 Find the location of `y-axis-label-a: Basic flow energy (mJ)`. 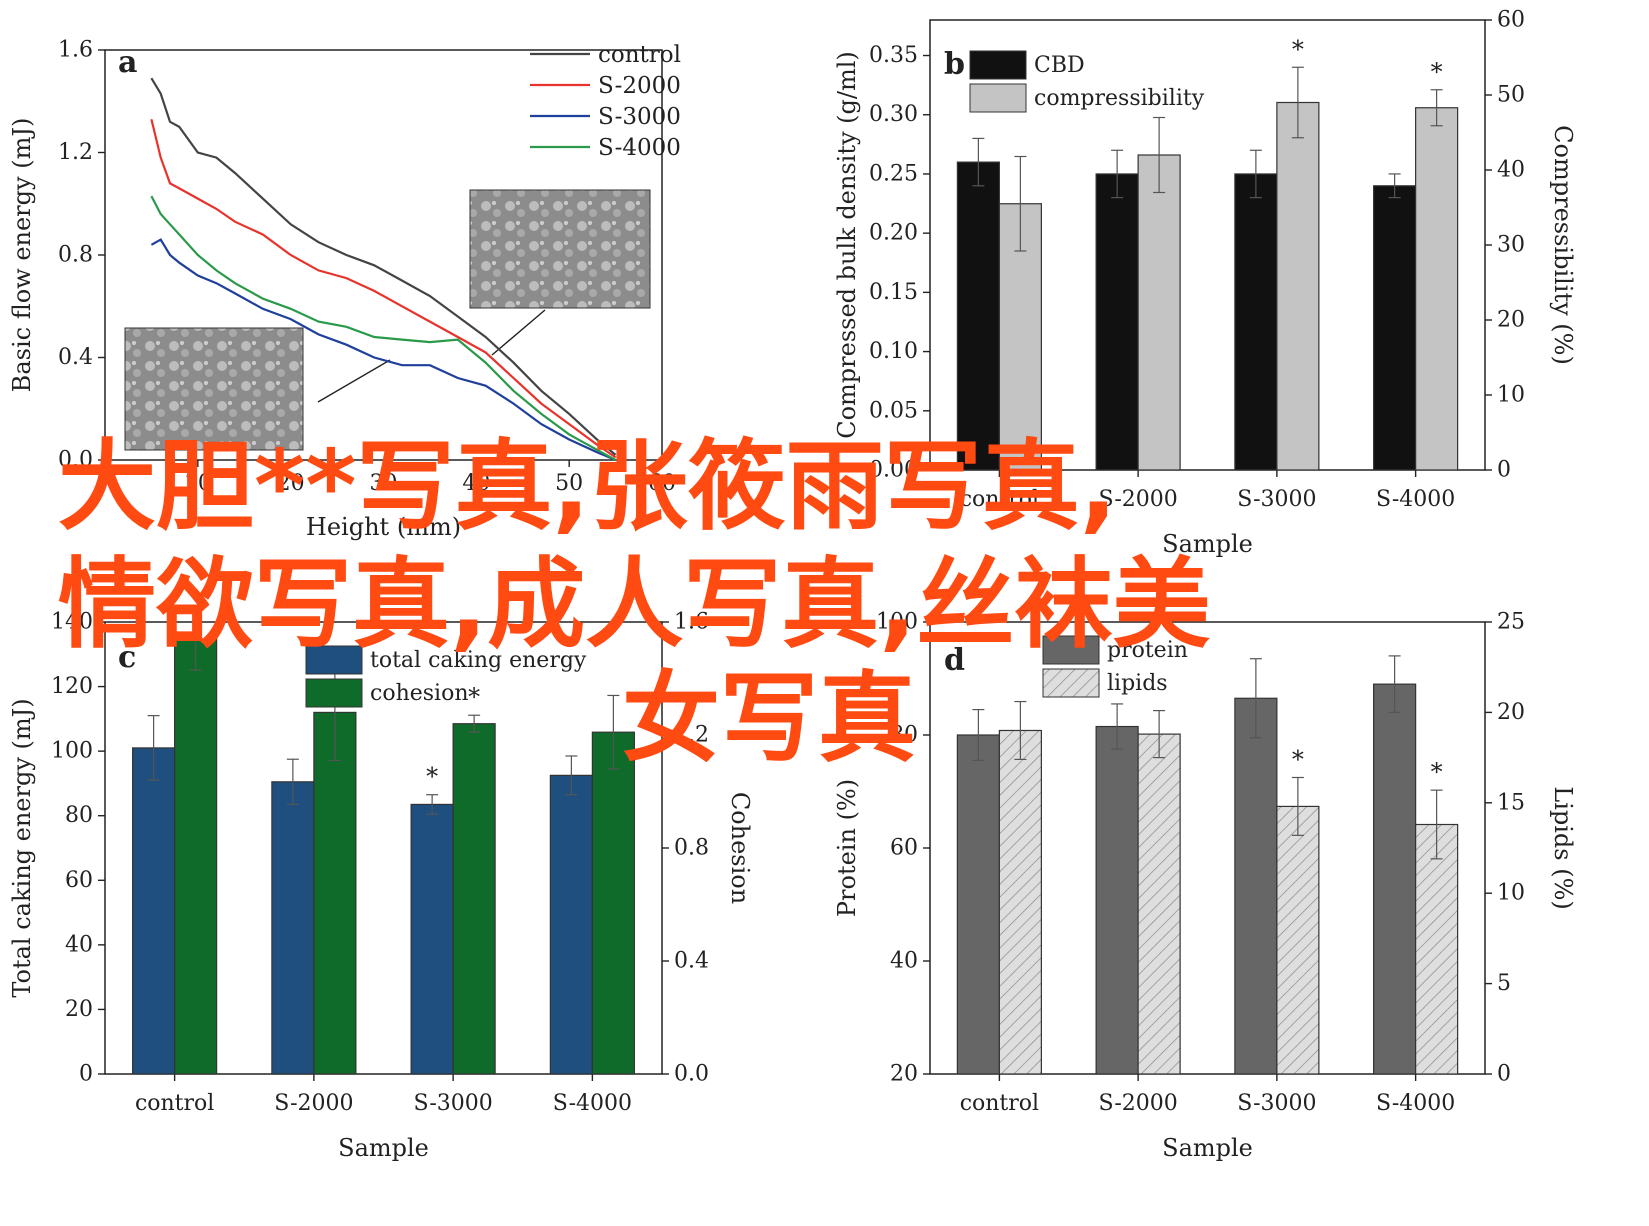

y-axis-label-a: Basic flow energy (mJ) is located at coordinates (22, 255).